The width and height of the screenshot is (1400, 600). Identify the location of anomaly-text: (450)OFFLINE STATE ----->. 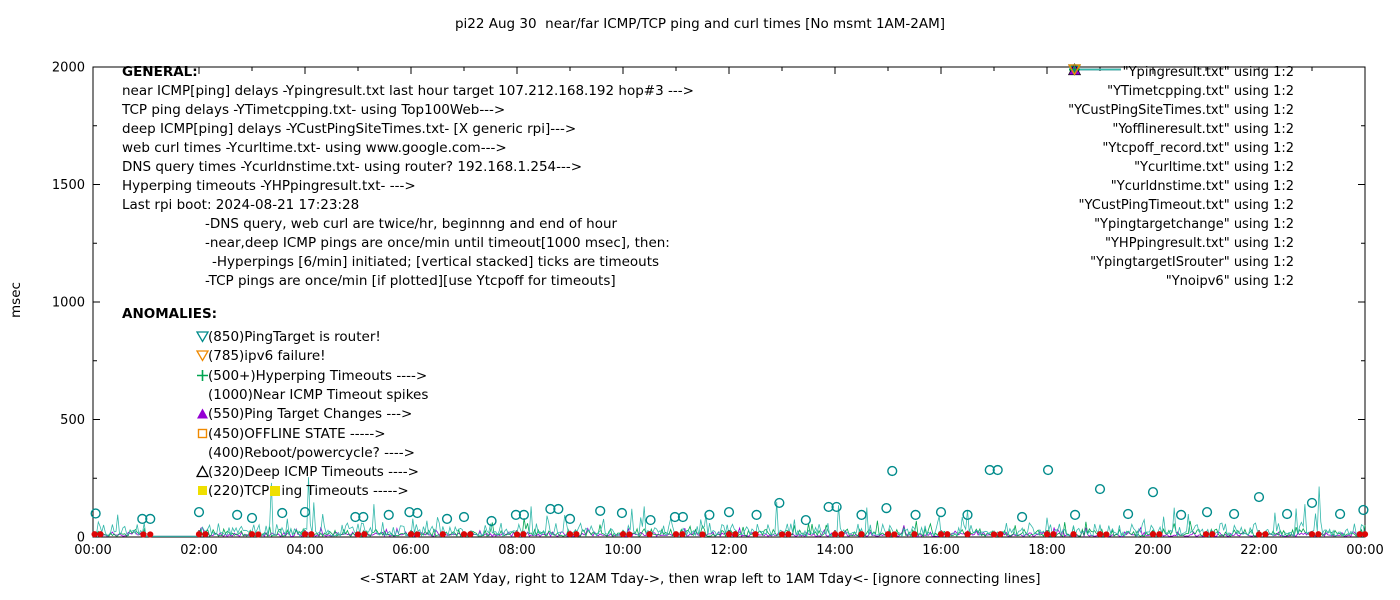
(297, 433).